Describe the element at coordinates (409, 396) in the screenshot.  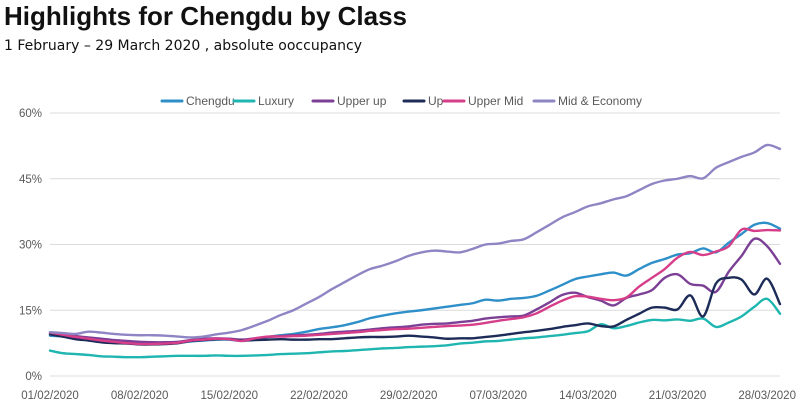
I see `x-tick-label: 29/02/2020` at that location.